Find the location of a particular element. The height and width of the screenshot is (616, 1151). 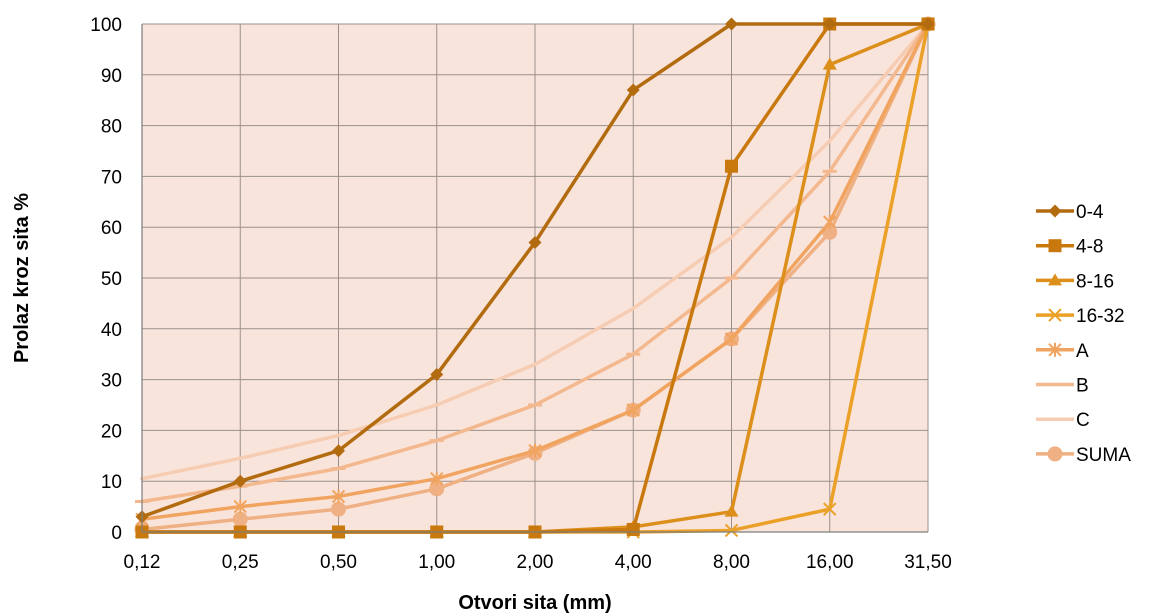

x-tick-label: 0,50 is located at coordinates (338, 562).